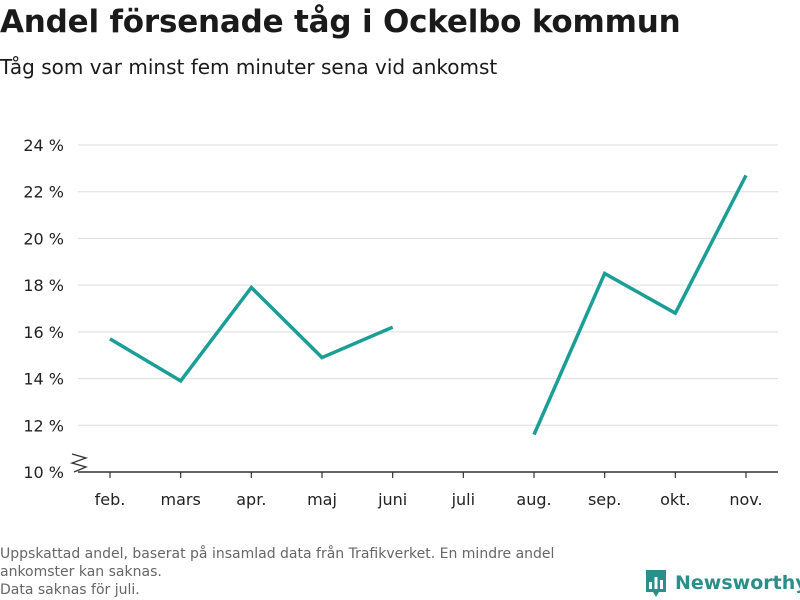 The height and width of the screenshot is (600, 800). I want to click on x-tick-label: aug., so click(533, 499).